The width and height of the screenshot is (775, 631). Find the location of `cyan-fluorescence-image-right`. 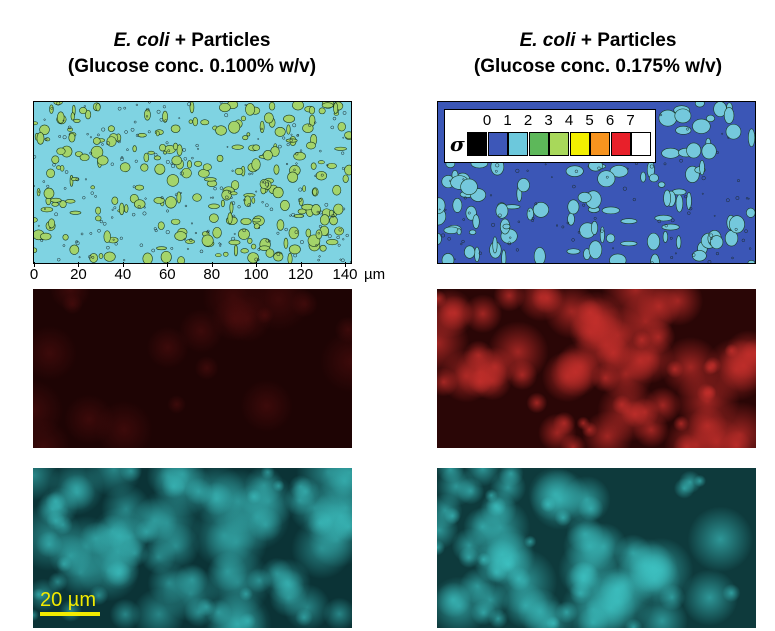

cyan-fluorescence-image-right is located at coordinates (596, 548).